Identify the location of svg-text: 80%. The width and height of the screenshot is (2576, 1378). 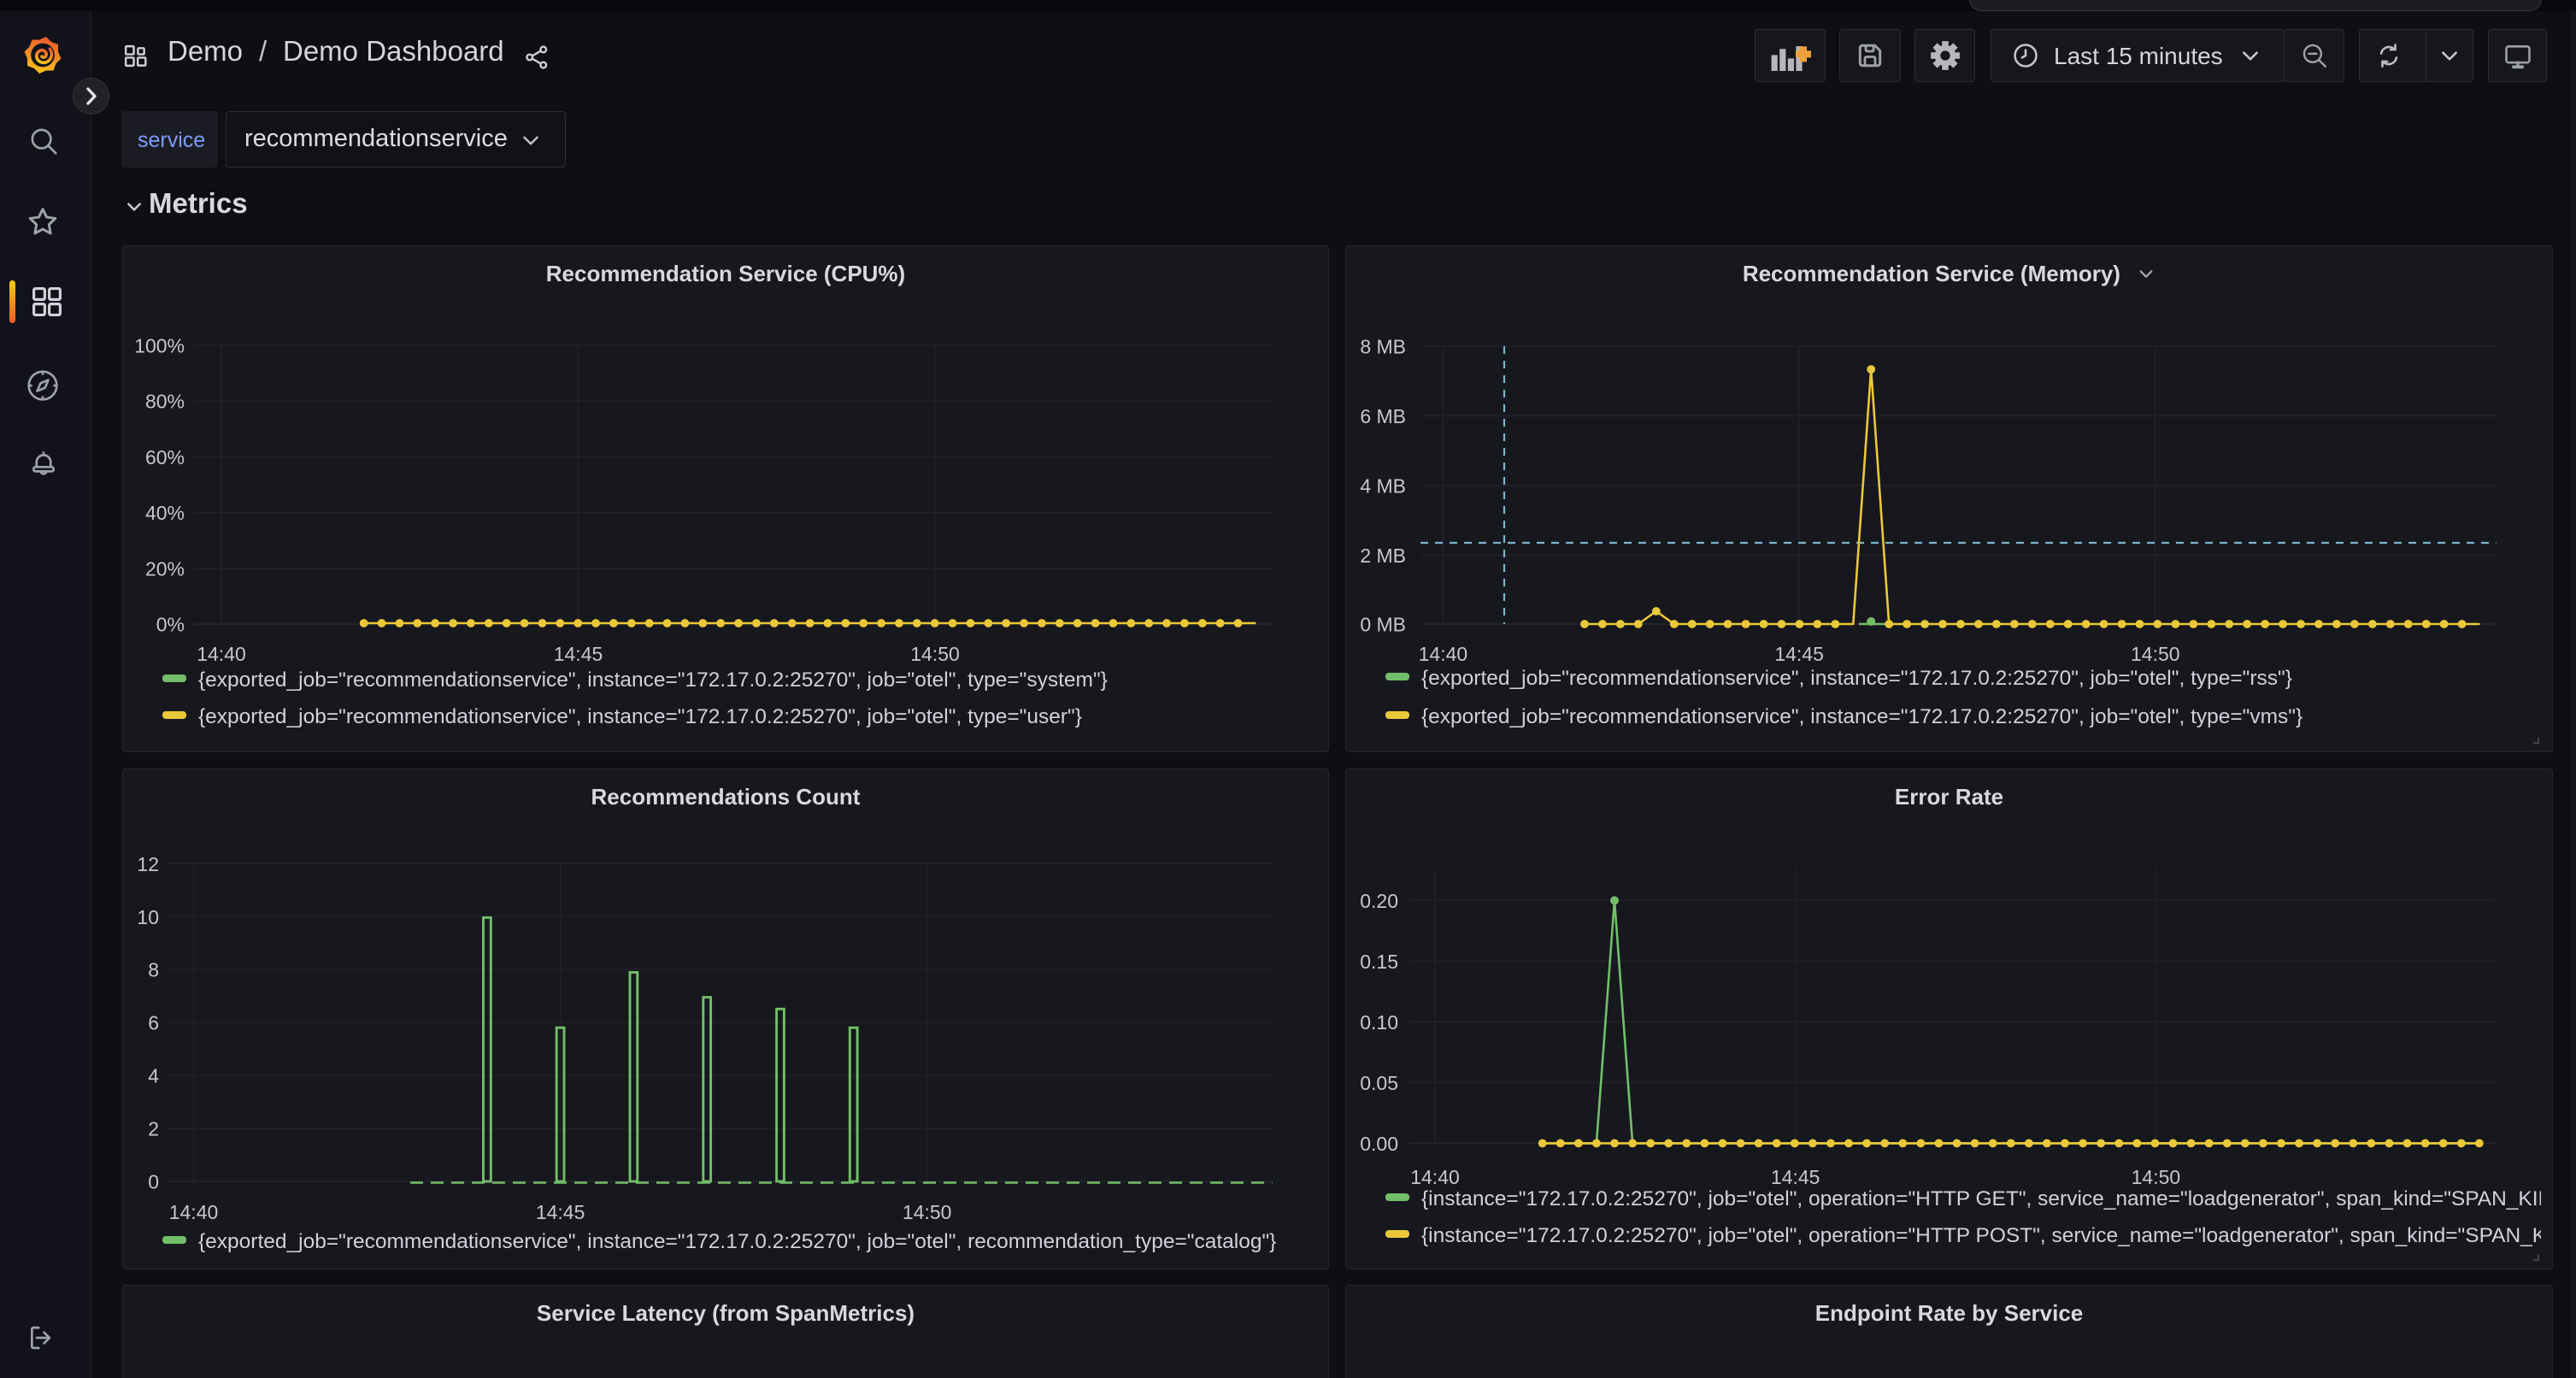
(165, 402).